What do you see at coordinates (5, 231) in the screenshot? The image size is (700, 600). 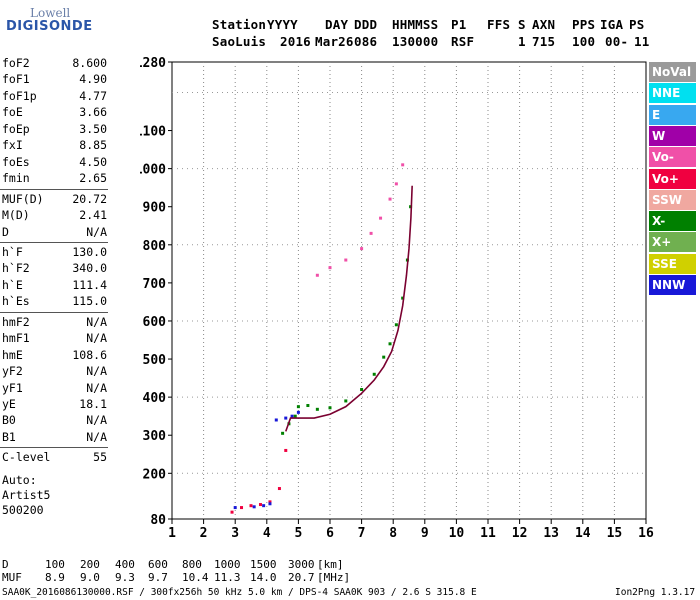 I see `param-name: D` at bounding box center [5, 231].